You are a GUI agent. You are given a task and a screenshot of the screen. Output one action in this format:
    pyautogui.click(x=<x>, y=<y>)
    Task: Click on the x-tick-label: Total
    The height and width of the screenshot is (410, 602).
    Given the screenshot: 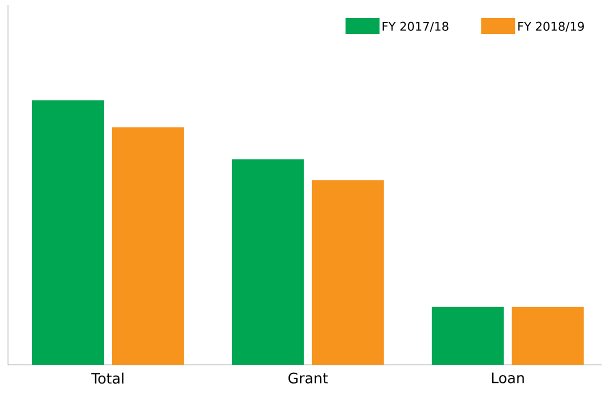 What is the action you would take?
    pyautogui.click(x=107, y=378)
    